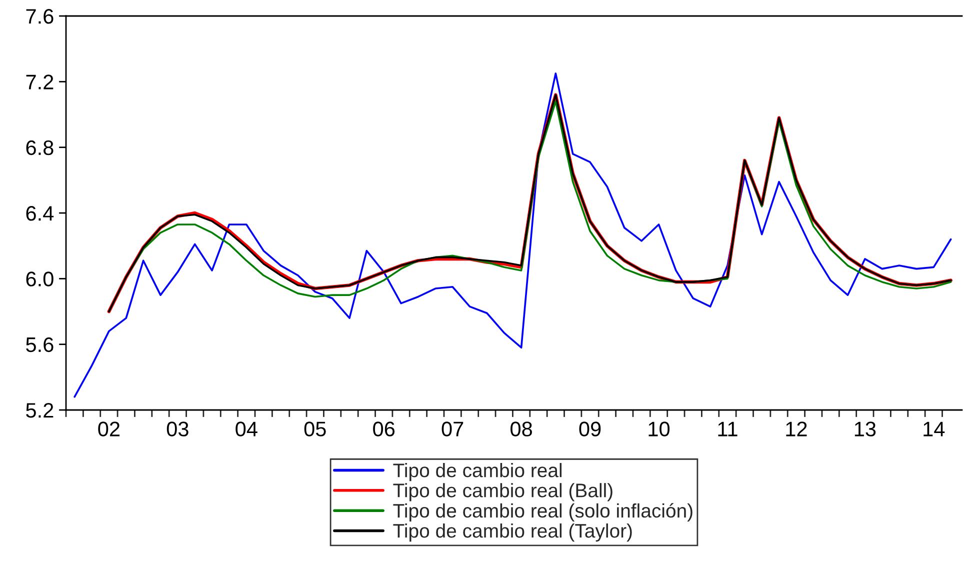 The height and width of the screenshot is (563, 964). Describe the element at coordinates (521, 429) in the screenshot. I see `x-tick-label: 08` at that location.